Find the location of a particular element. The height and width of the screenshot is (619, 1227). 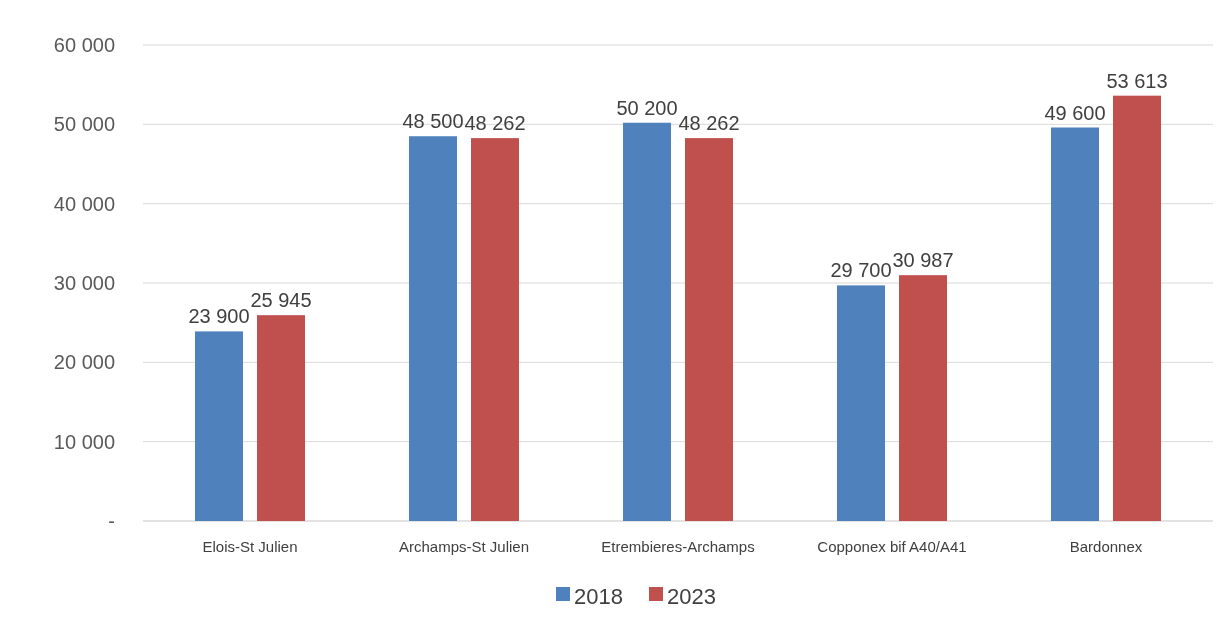

y-tick-label: 40 000 is located at coordinates (84, 203).